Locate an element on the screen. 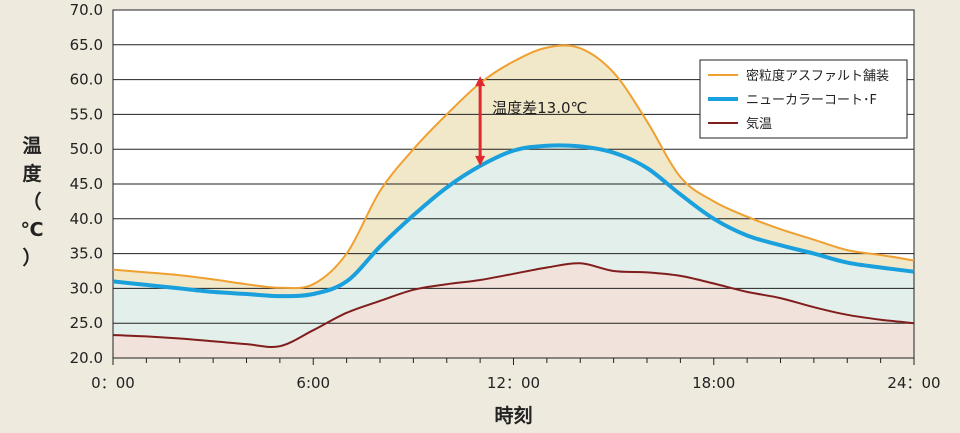 The width and height of the screenshot is (960, 433). y-axis-title-char: （ is located at coordinates (31, 201).